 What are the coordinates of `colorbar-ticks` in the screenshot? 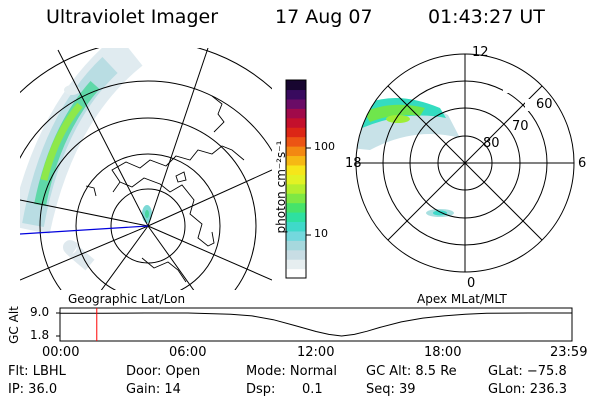 It's located at (308, 191).